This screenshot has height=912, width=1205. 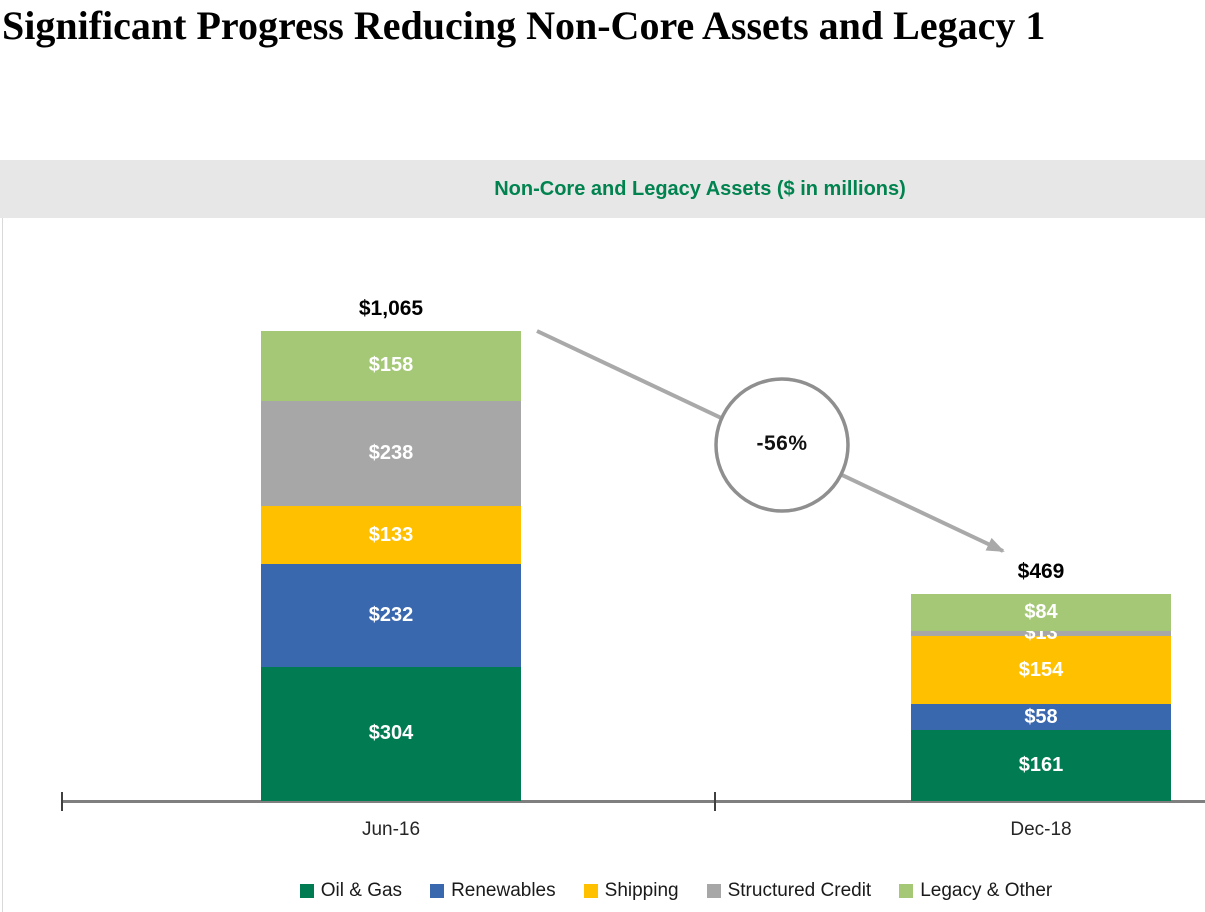 What do you see at coordinates (633, 801) in the screenshot?
I see `x-axis-line` at bounding box center [633, 801].